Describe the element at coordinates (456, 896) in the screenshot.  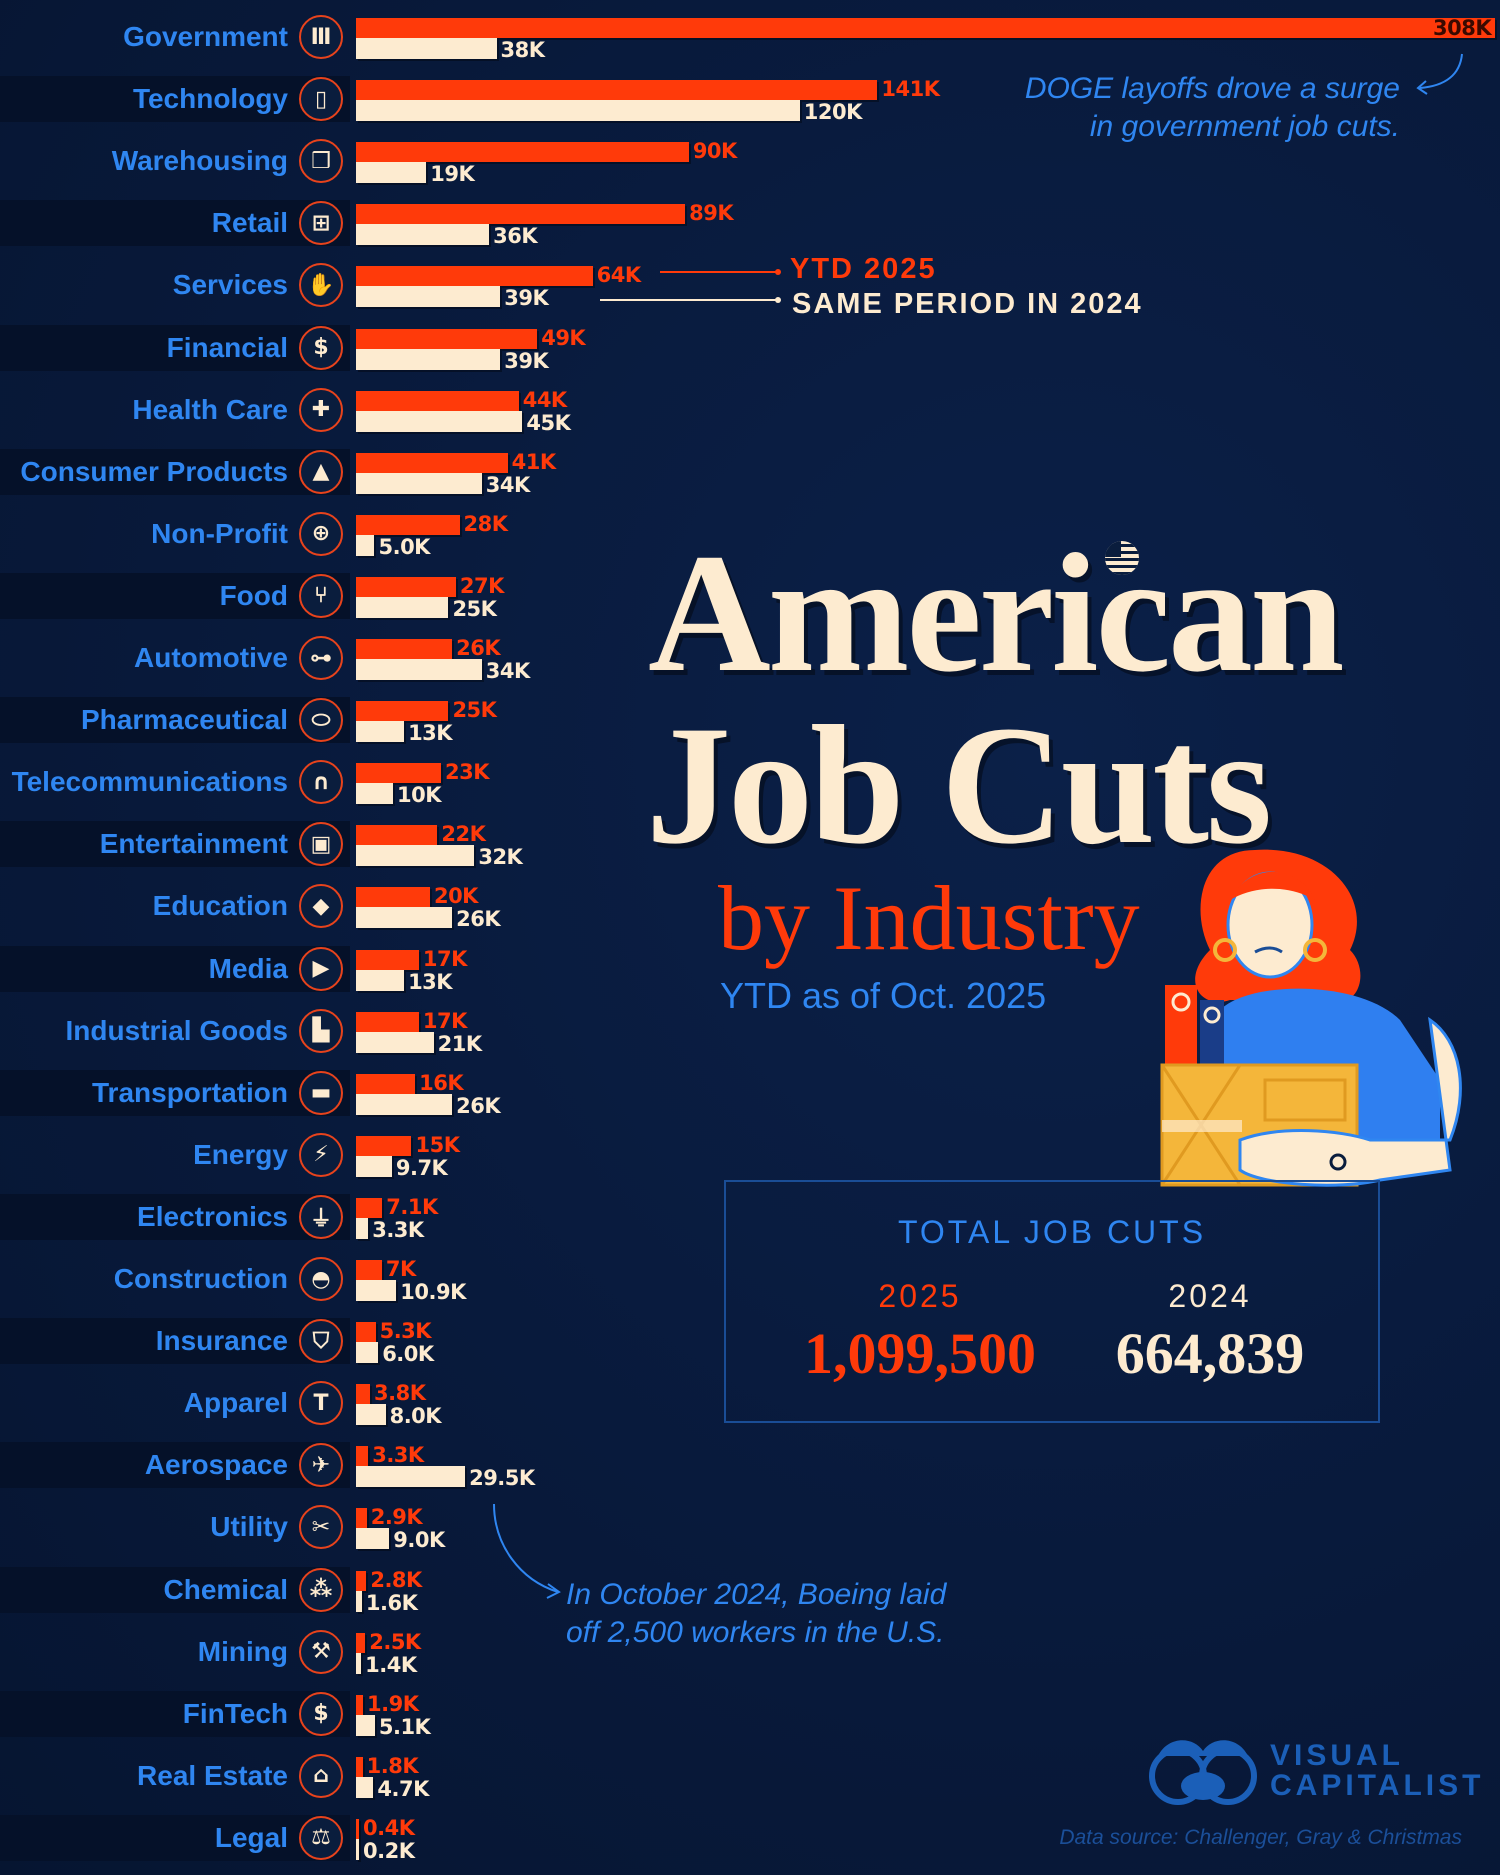
I see `value-label-2025: 20K` at that location.